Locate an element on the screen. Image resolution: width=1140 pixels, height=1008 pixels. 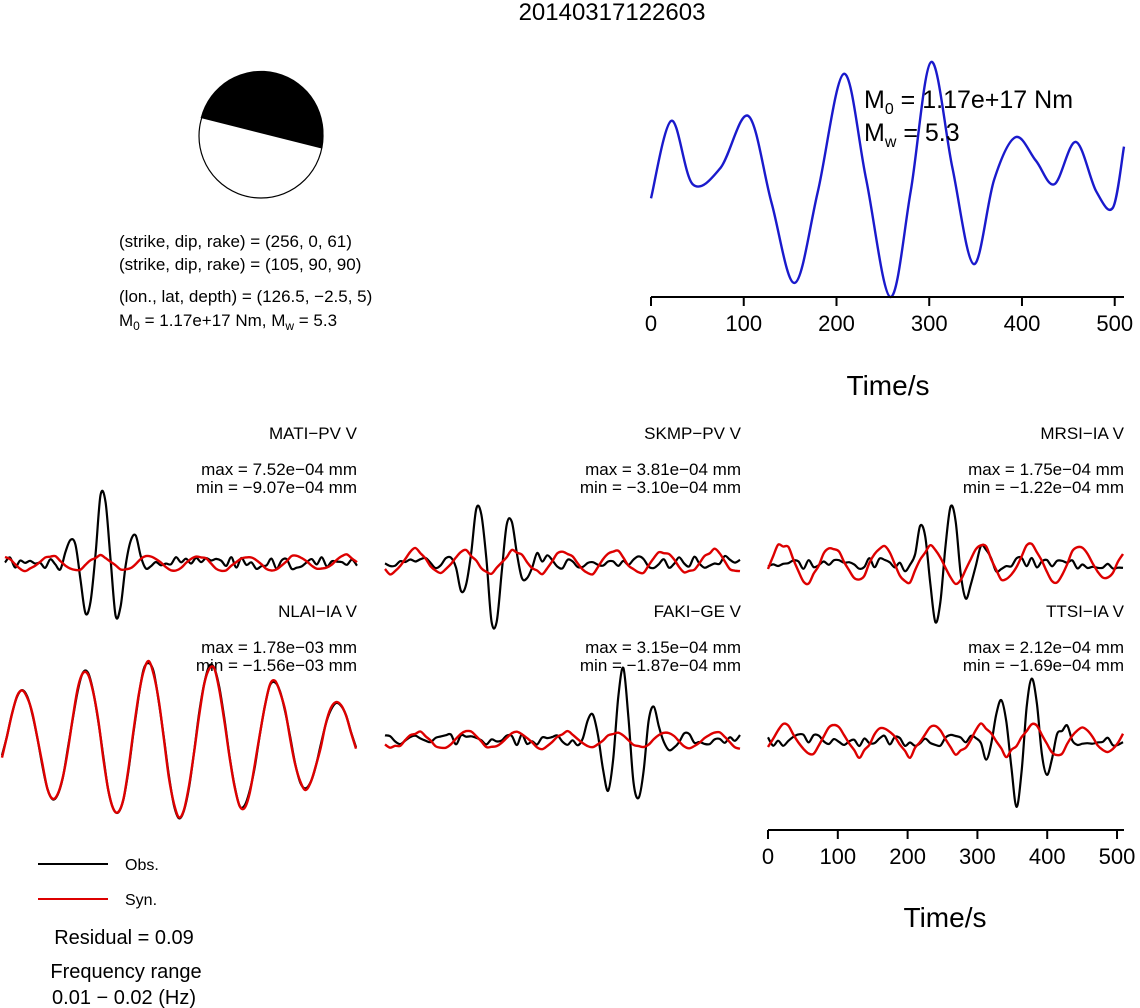
compressional-quadrant is located at coordinates (262, 109).